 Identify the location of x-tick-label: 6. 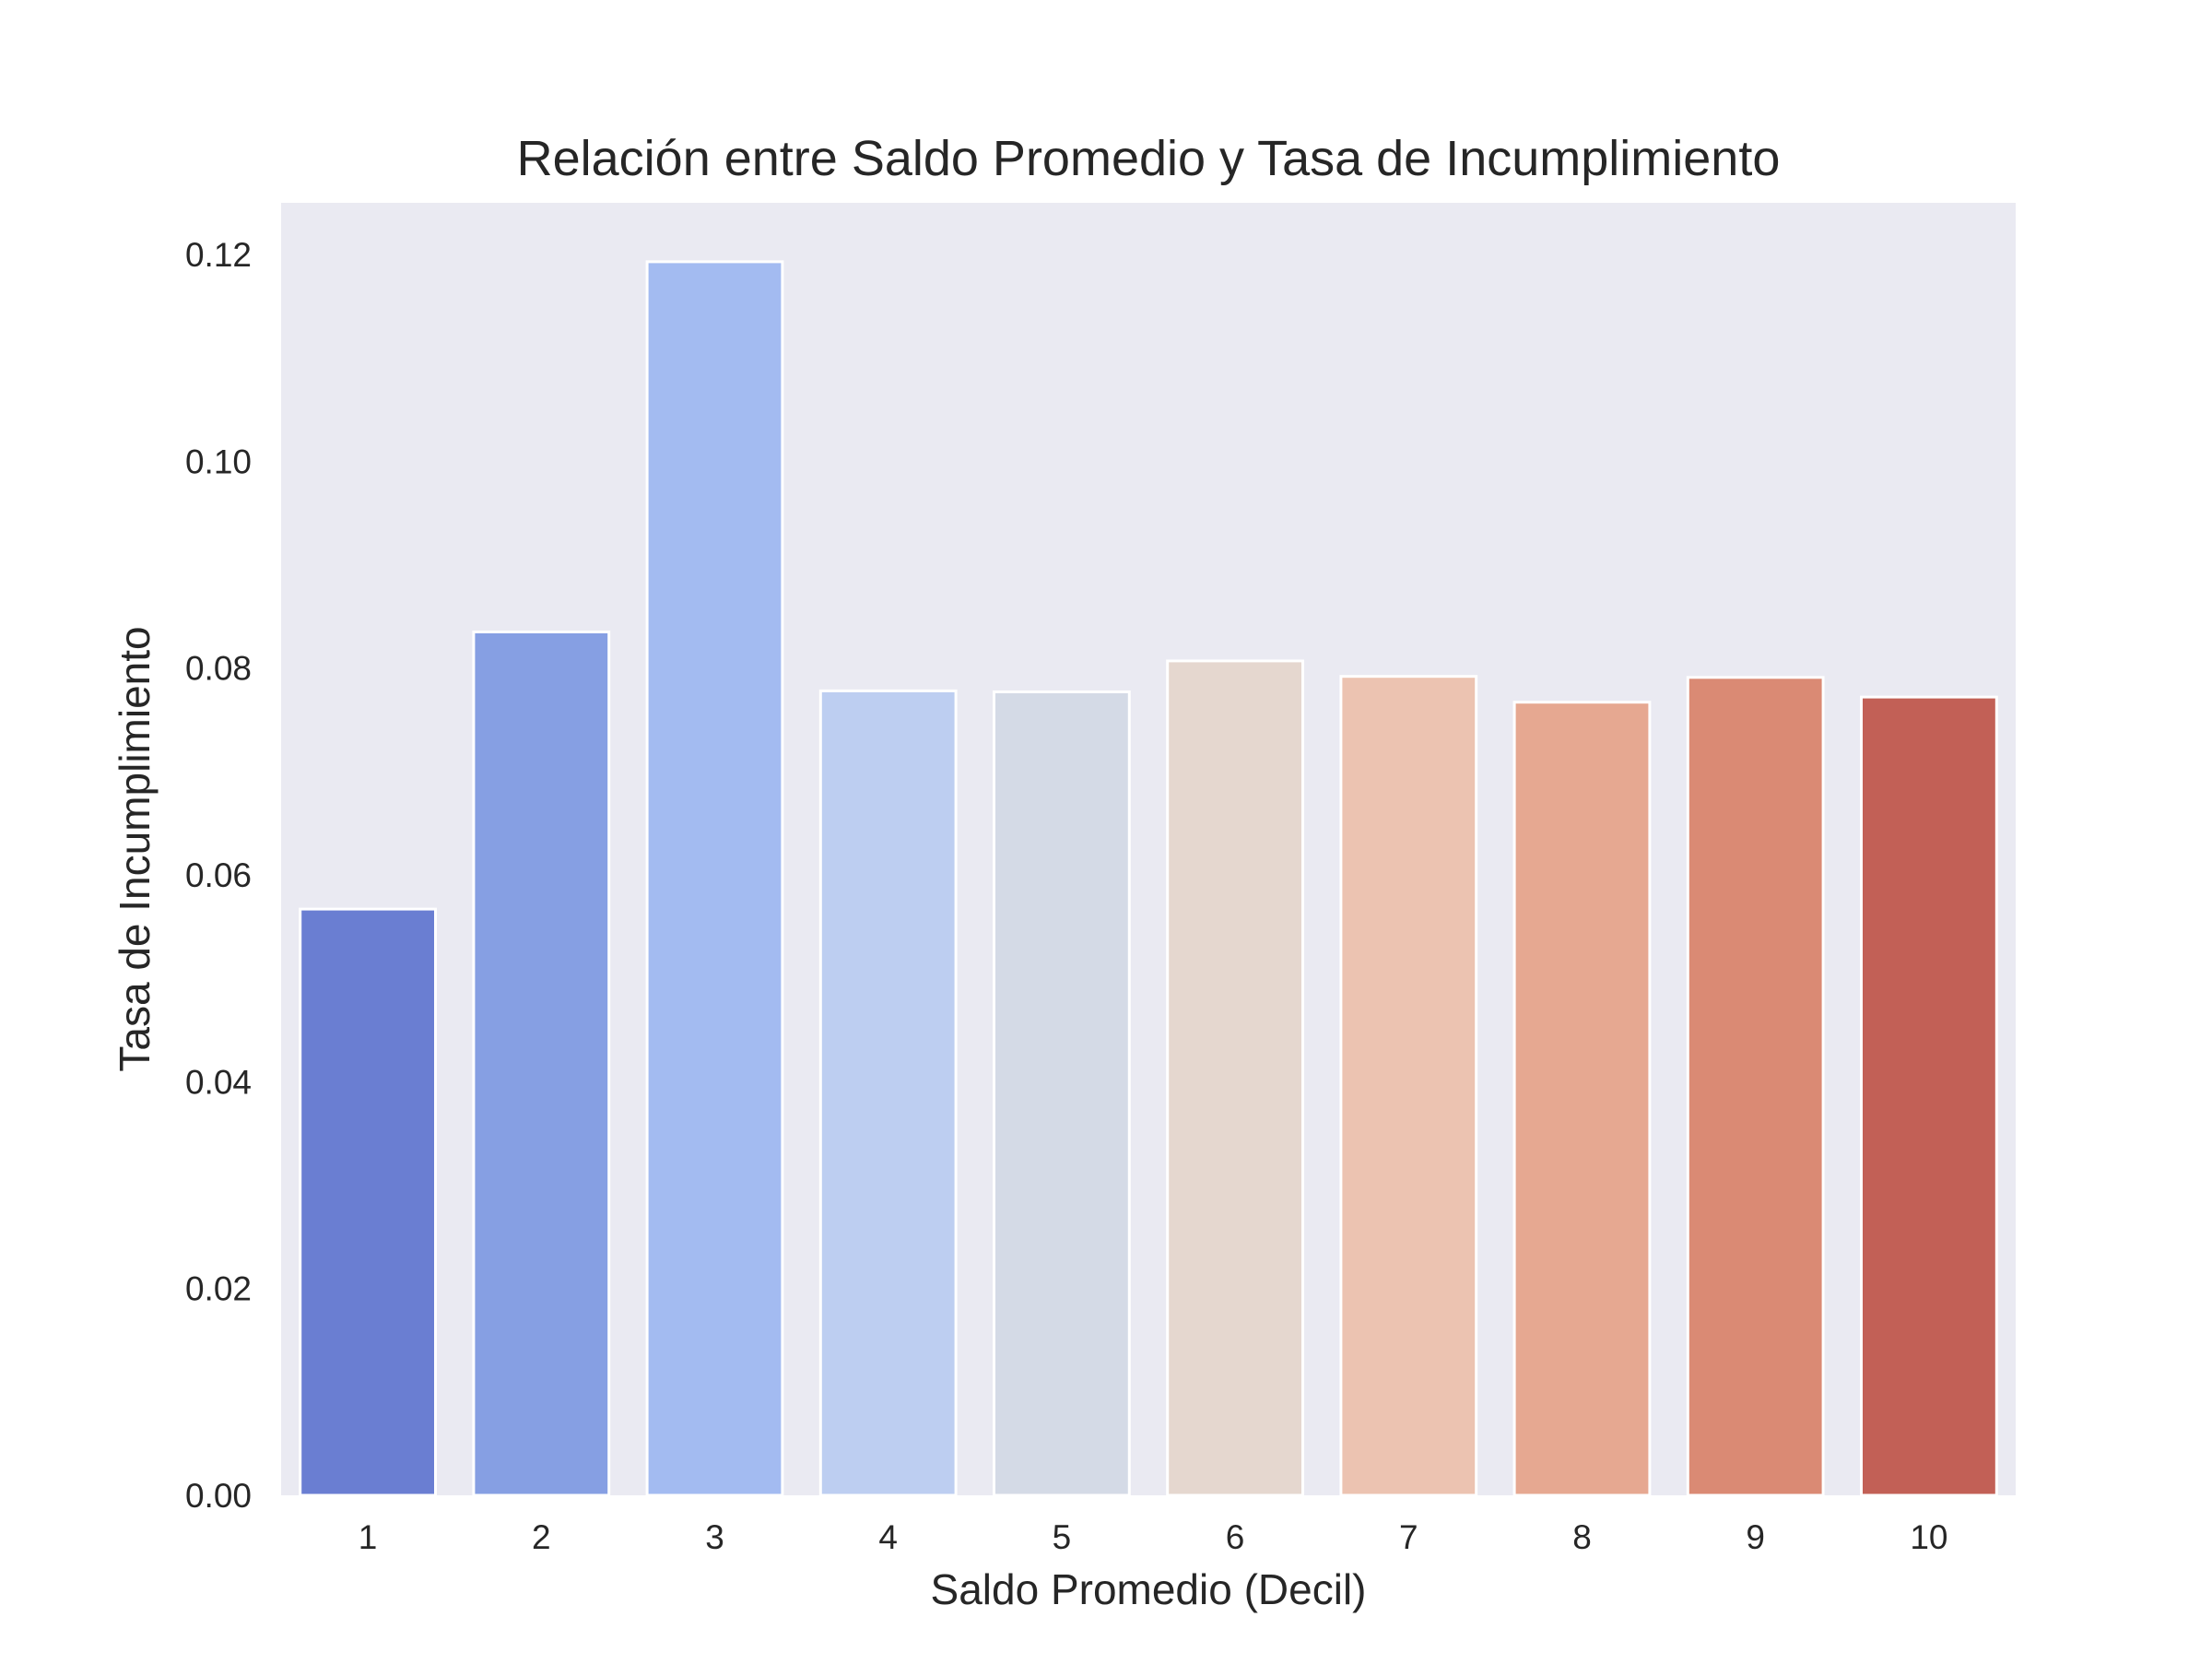
(1235, 1537).